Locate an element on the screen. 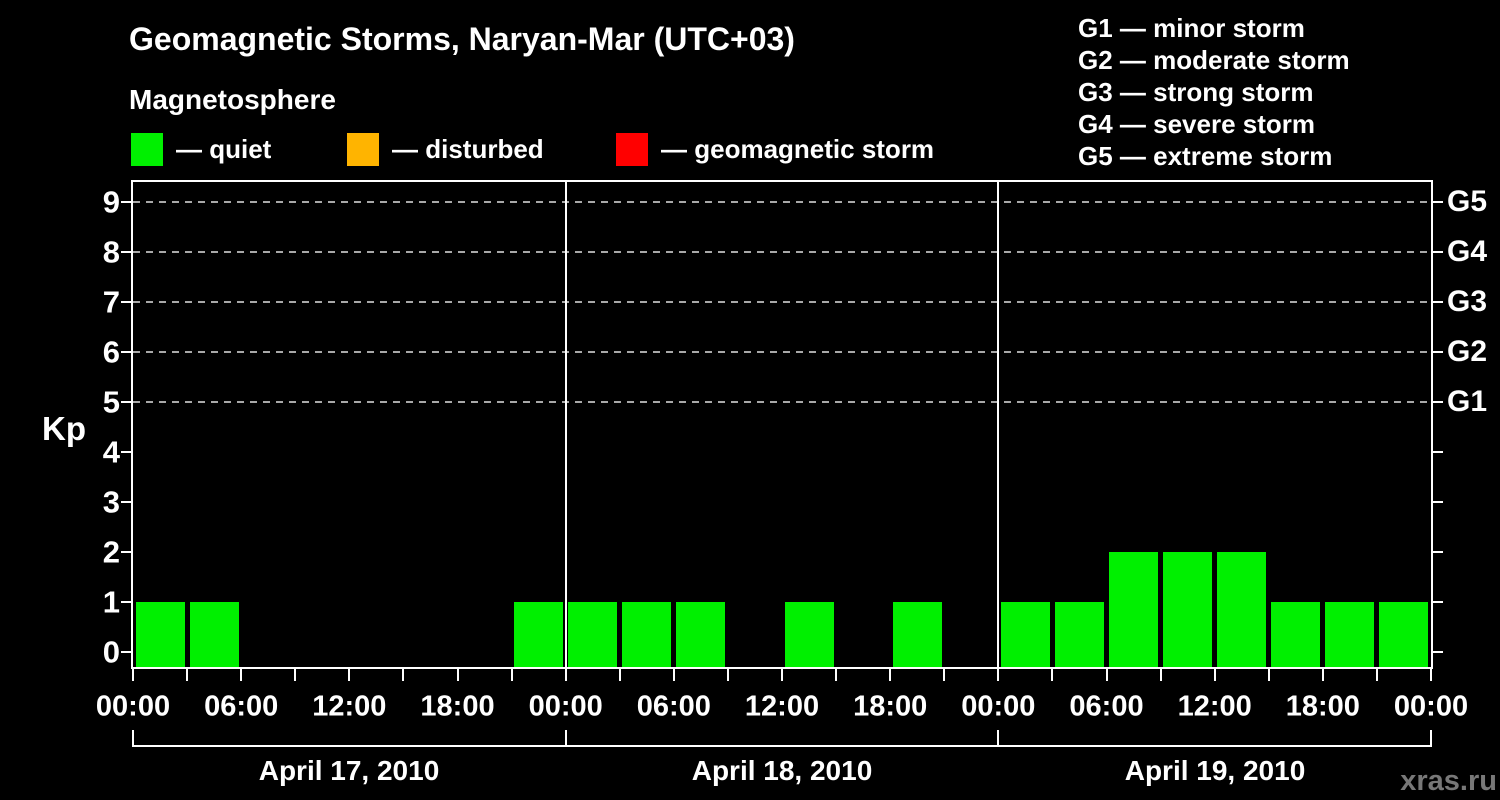 The image size is (1500, 800). legend-item-disturbed: — disturbed is located at coordinates (445, 149).